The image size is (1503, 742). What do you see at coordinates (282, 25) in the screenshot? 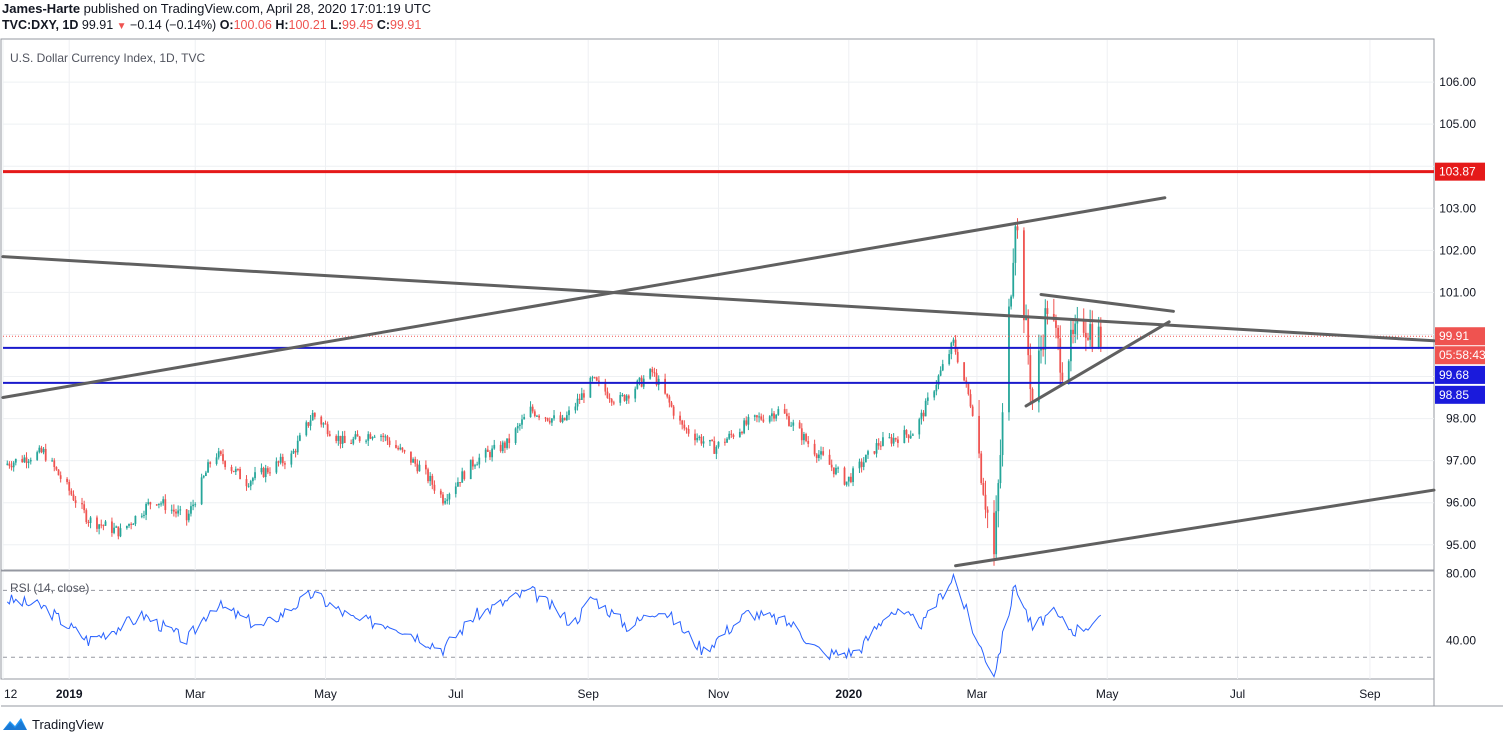
I see `high-label: H:` at bounding box center [282, 25].